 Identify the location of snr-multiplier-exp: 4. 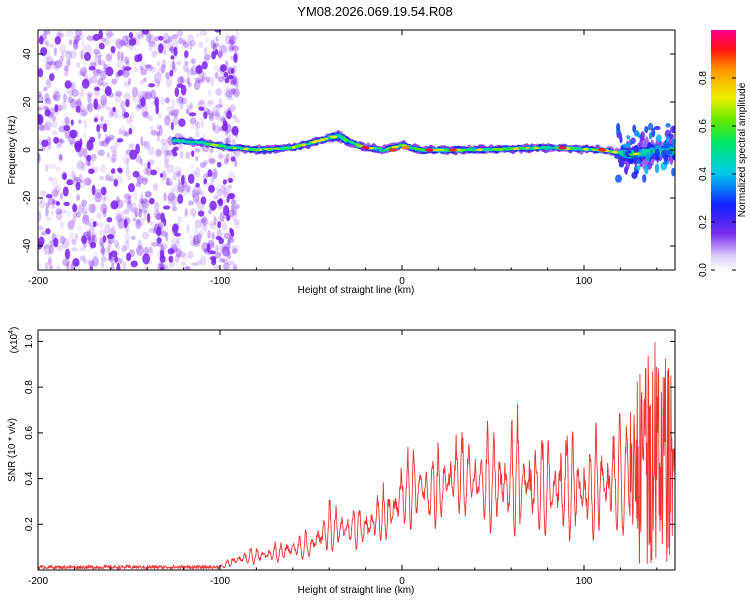
(11, 332).